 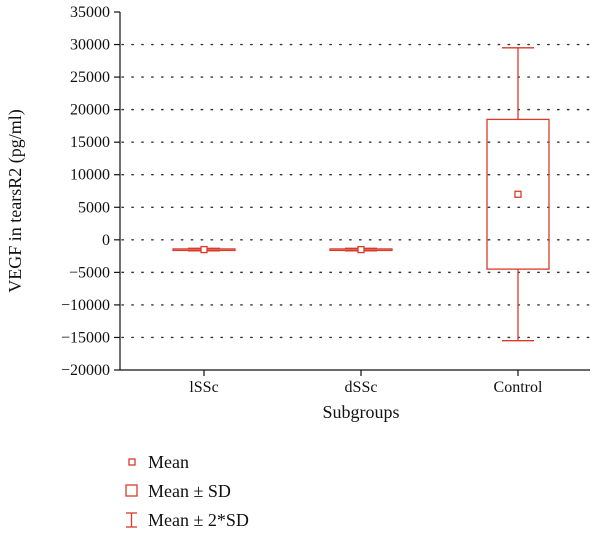 I want to click on x-tick-label: Control, so click(x=518, y=387).